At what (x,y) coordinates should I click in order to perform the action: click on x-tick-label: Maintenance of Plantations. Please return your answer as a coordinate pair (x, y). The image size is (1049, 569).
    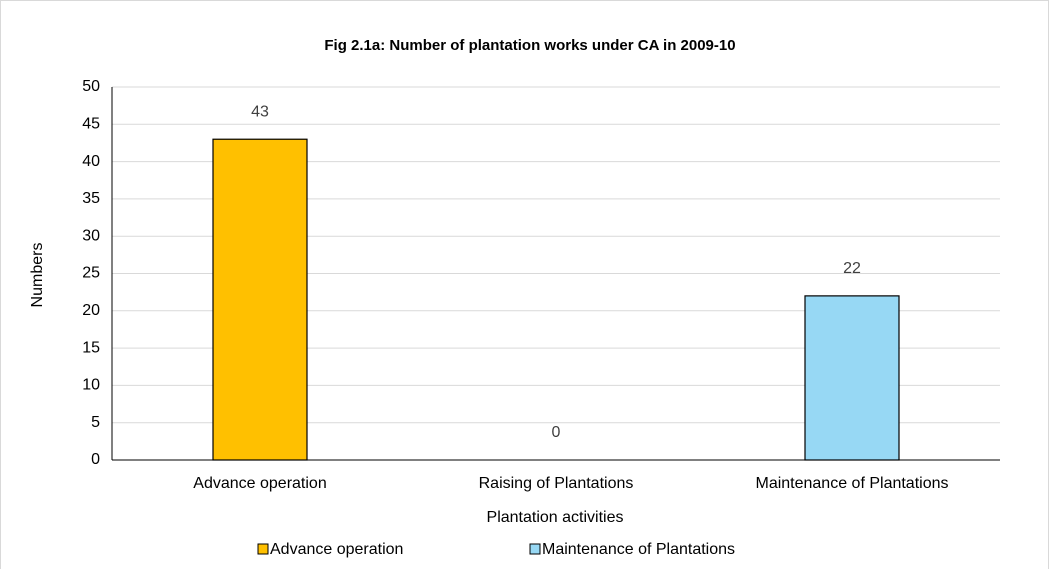
    Looking at the image, I should click on (851, 483).